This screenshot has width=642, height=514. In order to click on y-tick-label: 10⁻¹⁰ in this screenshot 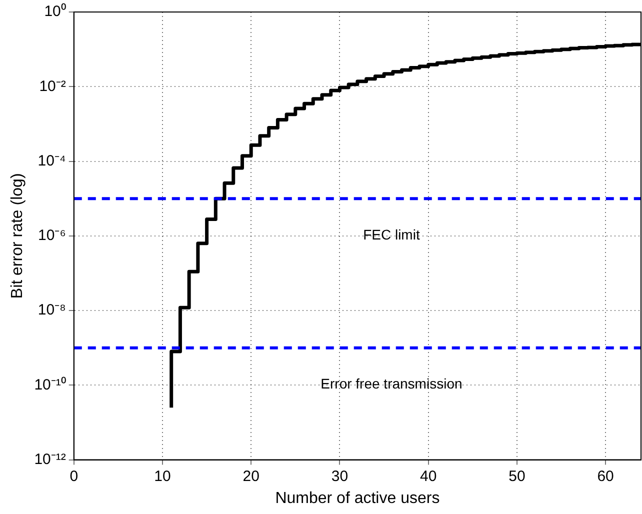, I will do `click(50, 385)`.